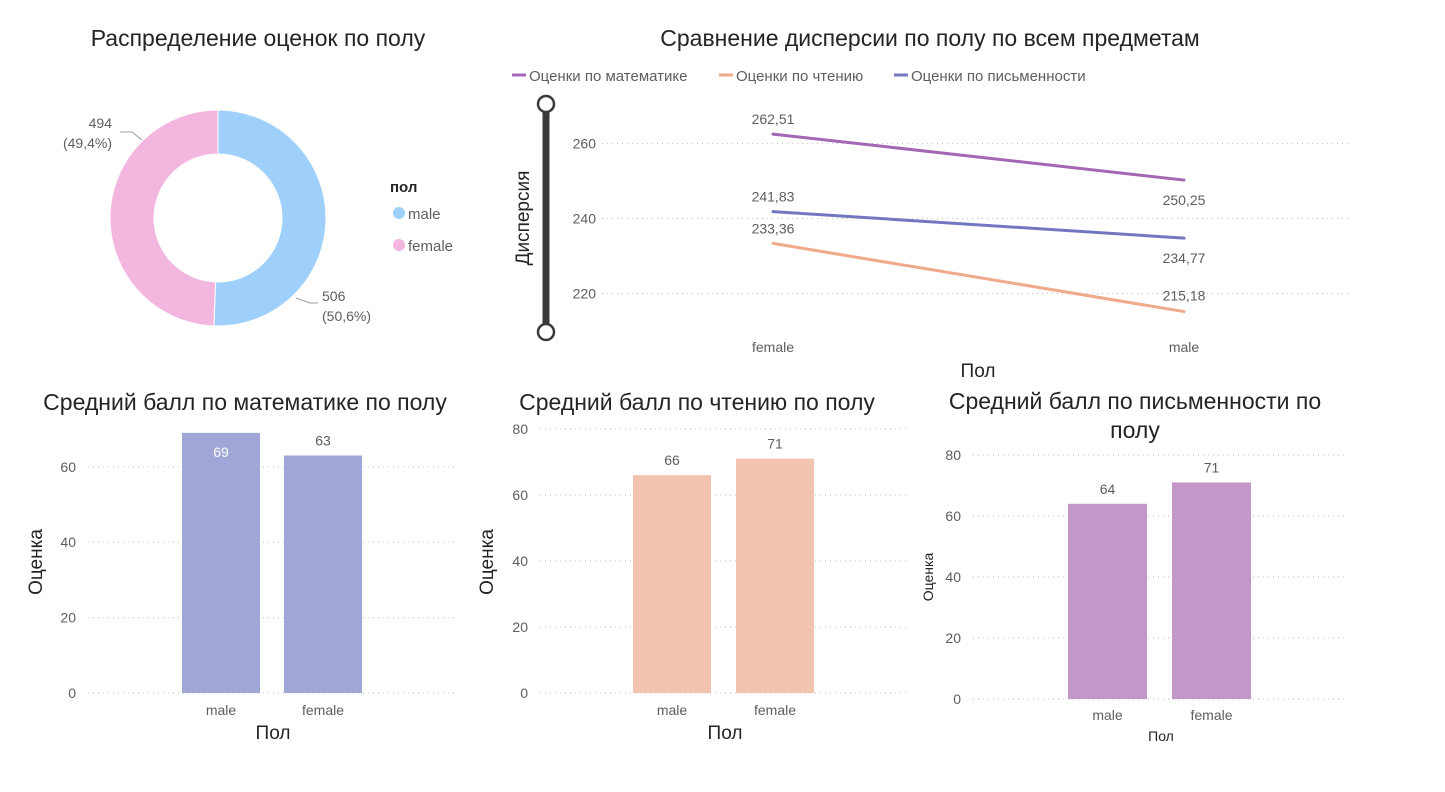 This screenshot has width=1445, height=792. What do you see at coordinates (672, 460) in the screenshot?
I see `reading-bar-label-male: 66` at bounding box center [672, 460].